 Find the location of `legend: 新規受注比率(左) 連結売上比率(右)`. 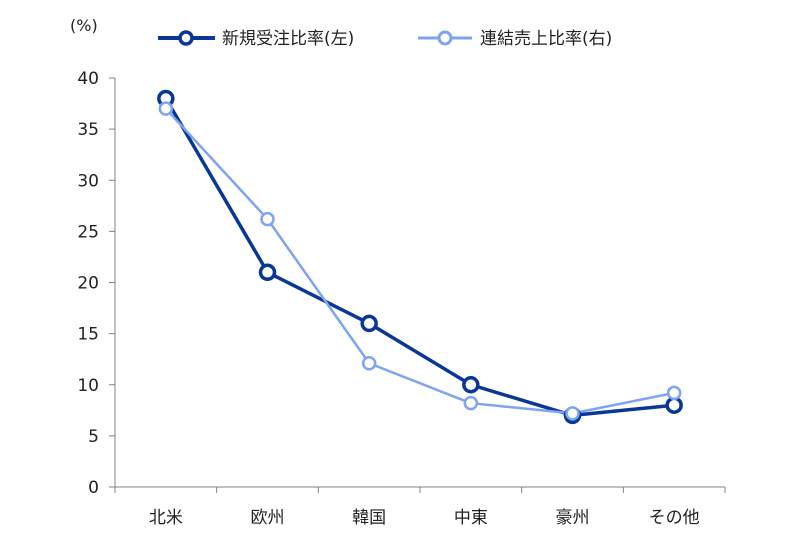

legend: 新規受注比率(左) 連結売上比率(右) is located at coordinates (385, 39).